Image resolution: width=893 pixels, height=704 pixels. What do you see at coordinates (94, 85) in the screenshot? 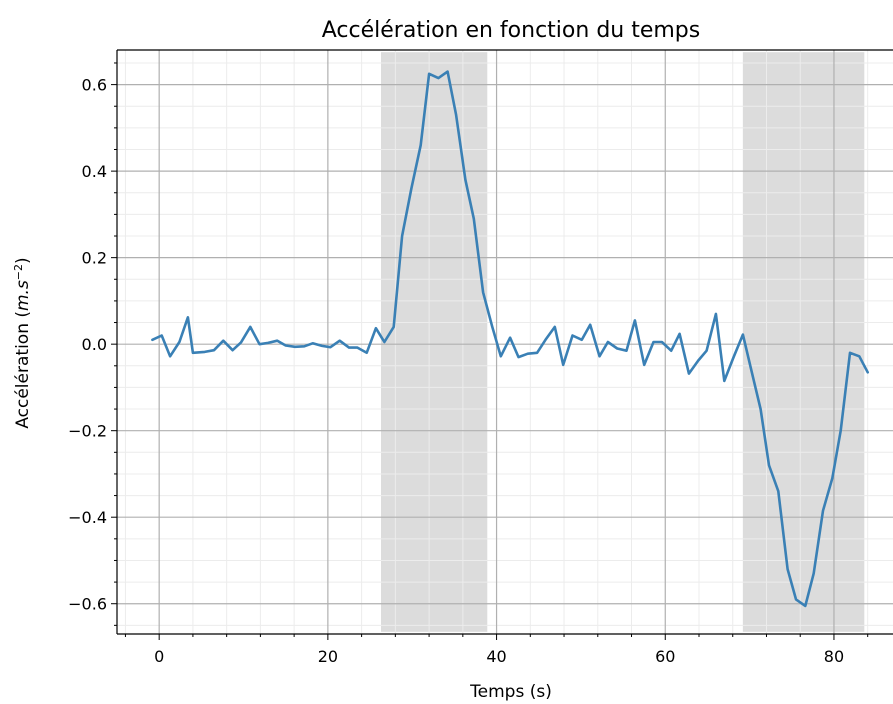
I see `y-tick-label: 0.6` at bounding box center [94, 85].